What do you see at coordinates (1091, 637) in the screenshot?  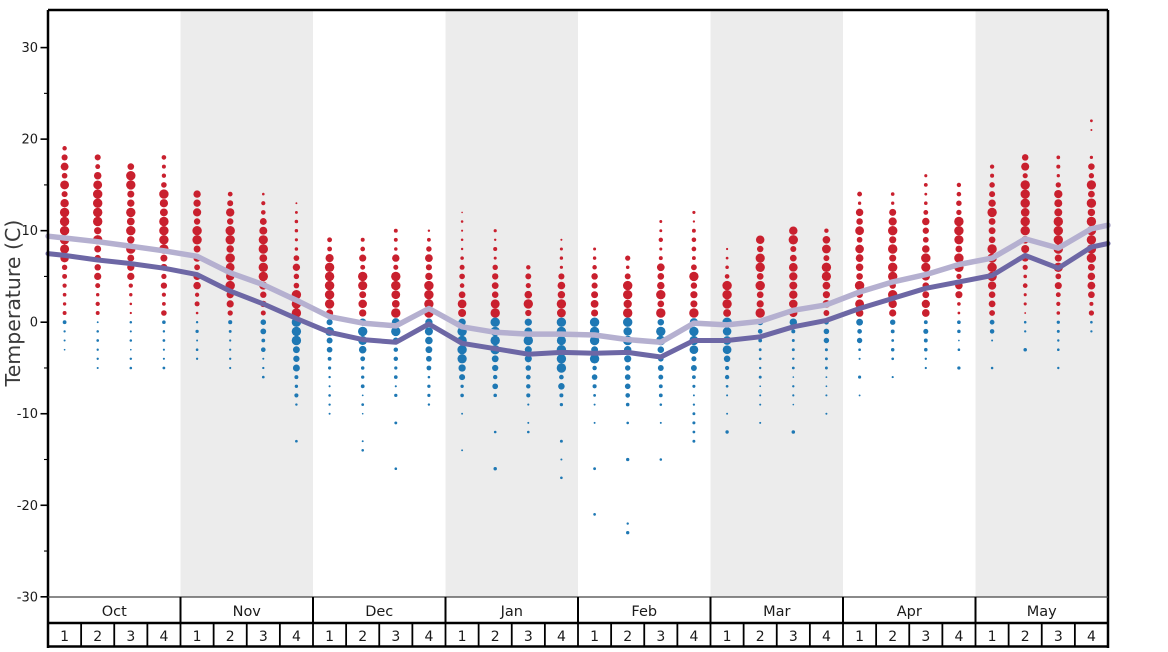 I see `week-label-May-4: 4` at bounding box center [1091, 637].